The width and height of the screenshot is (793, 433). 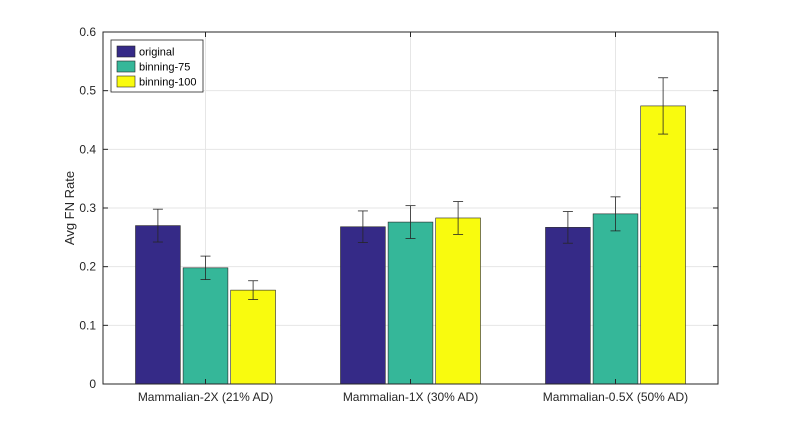 What do you see at coordinates (156, 53) in the screenshot?
I see `legend-label: original` at bounding box center [156, 53].